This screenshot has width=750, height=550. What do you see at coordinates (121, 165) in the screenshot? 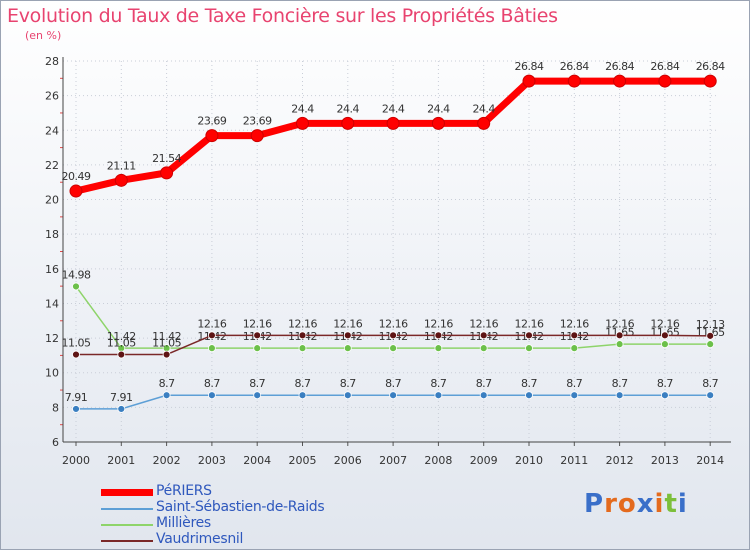
I see `data-label: 21.11` at bounding box center [121, 165].